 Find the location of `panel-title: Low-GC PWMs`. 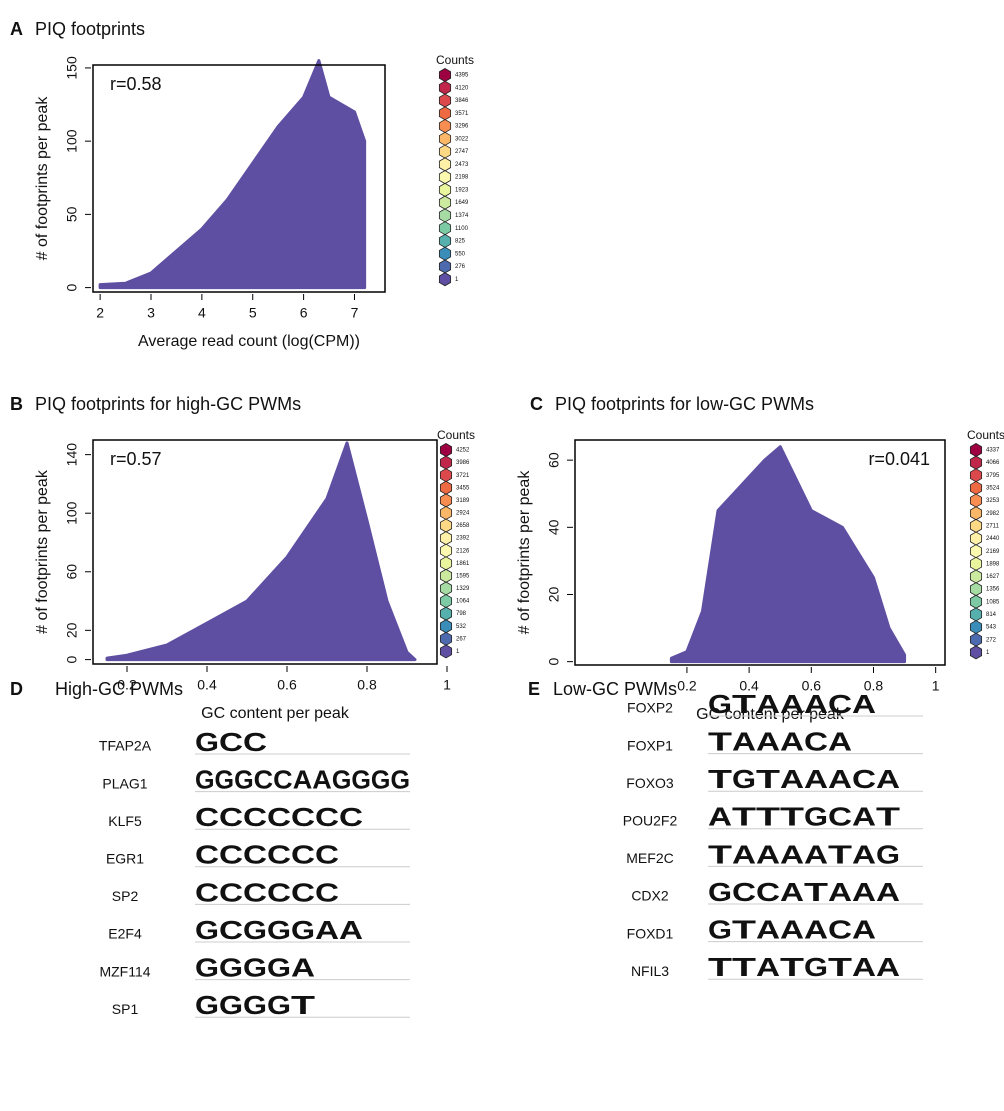

panel-title: Low-GC PWMs is located at coordinates (615, 689).